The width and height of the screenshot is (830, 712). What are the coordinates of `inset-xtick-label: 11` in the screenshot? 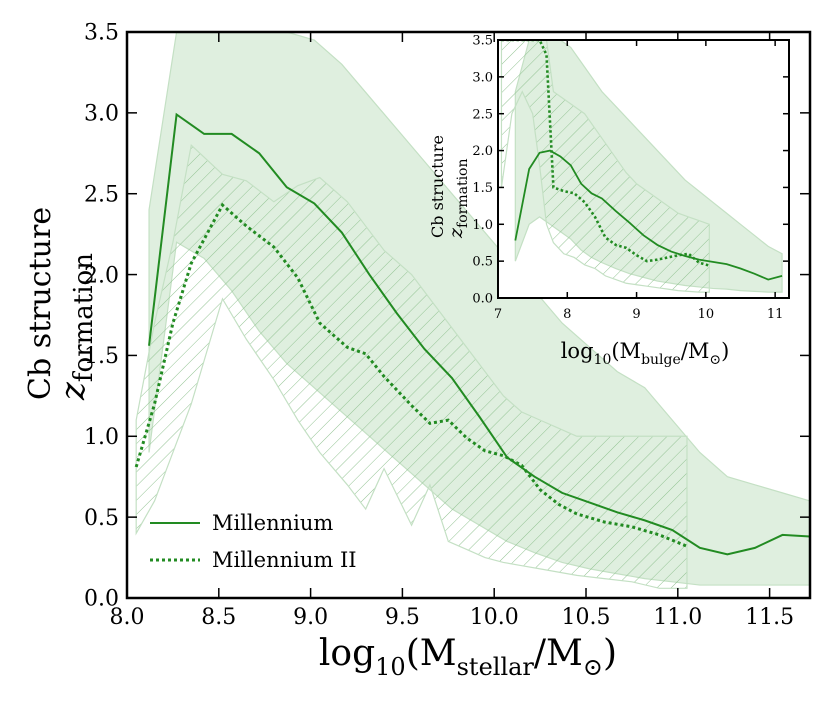 It's located at (775, 314).